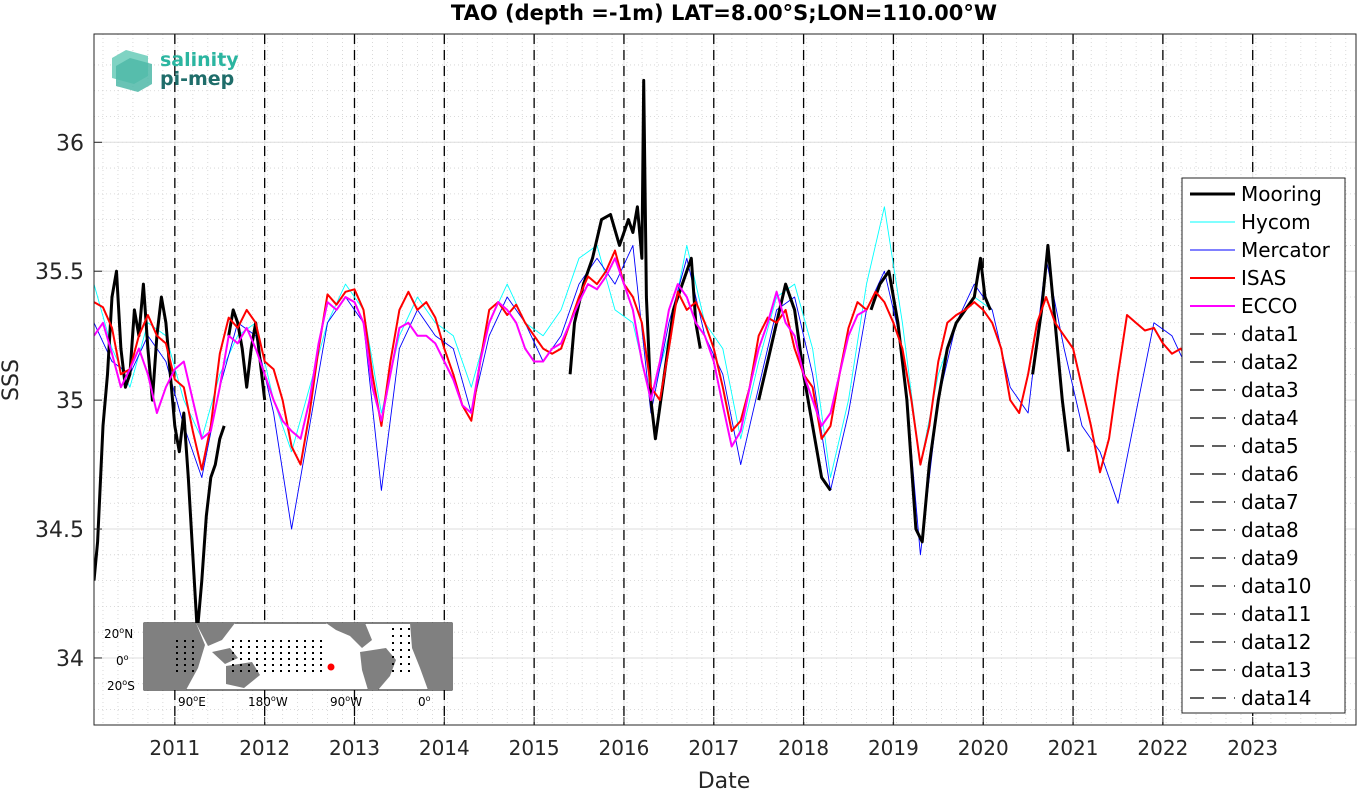 This screenshot has height=790, width=1358. I want to click on x-tick-label: 2011, so click(174, 748).